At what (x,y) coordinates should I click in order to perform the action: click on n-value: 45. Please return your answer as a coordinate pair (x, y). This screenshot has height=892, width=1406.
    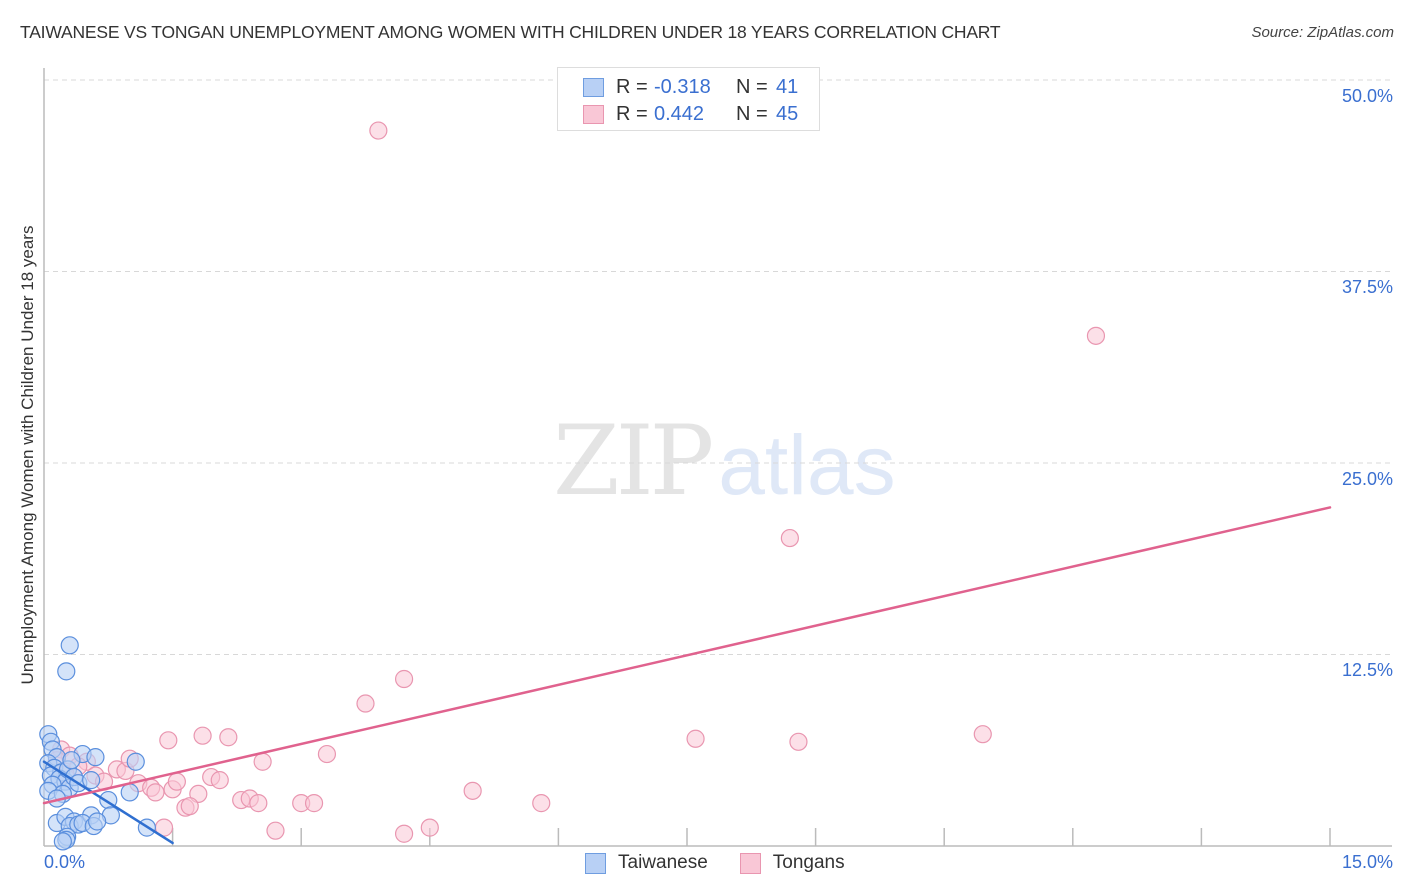
    Looking at the image, I should click on (787, 113).